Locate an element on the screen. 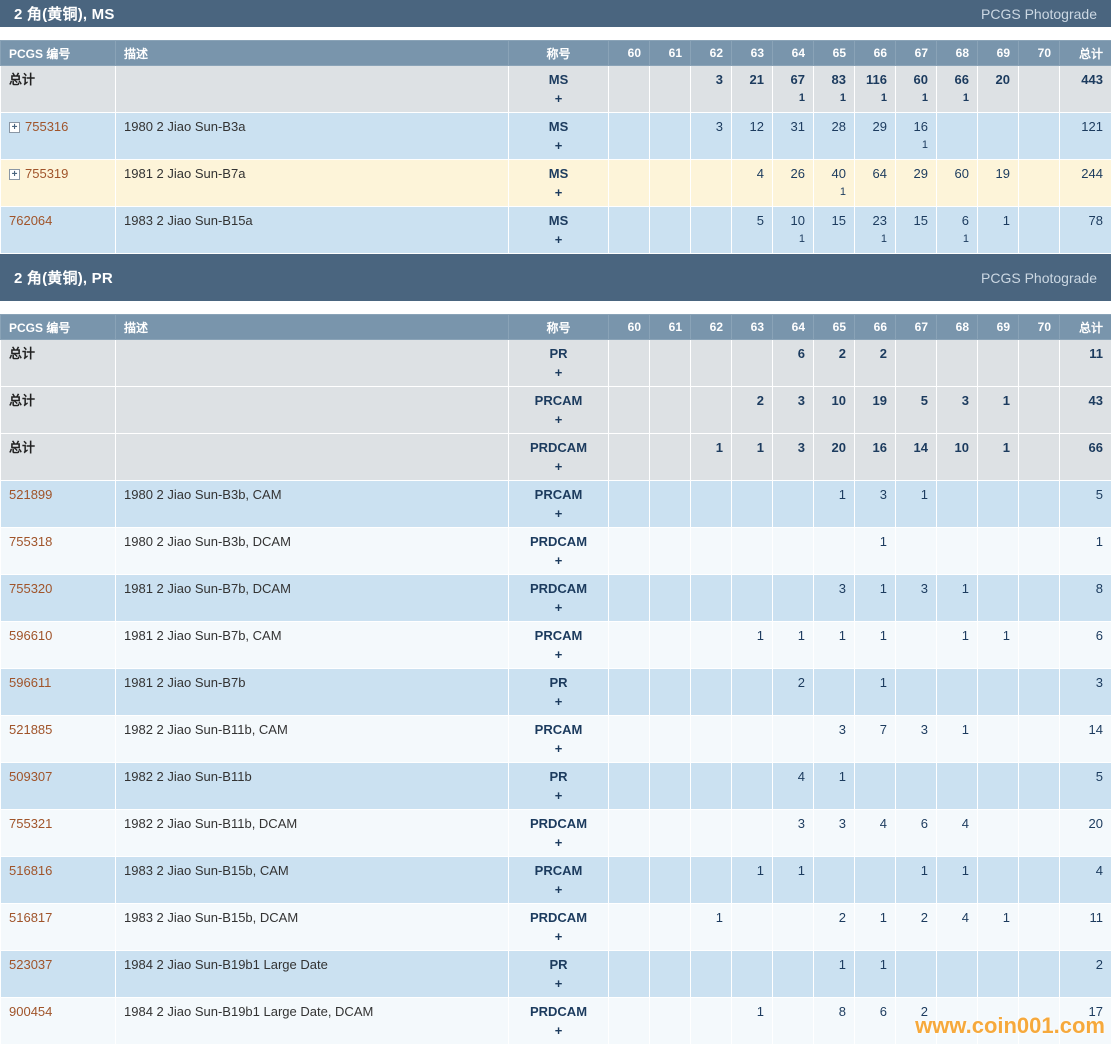  col-header-grade-64: 64 is located at coordinates (793, 53).